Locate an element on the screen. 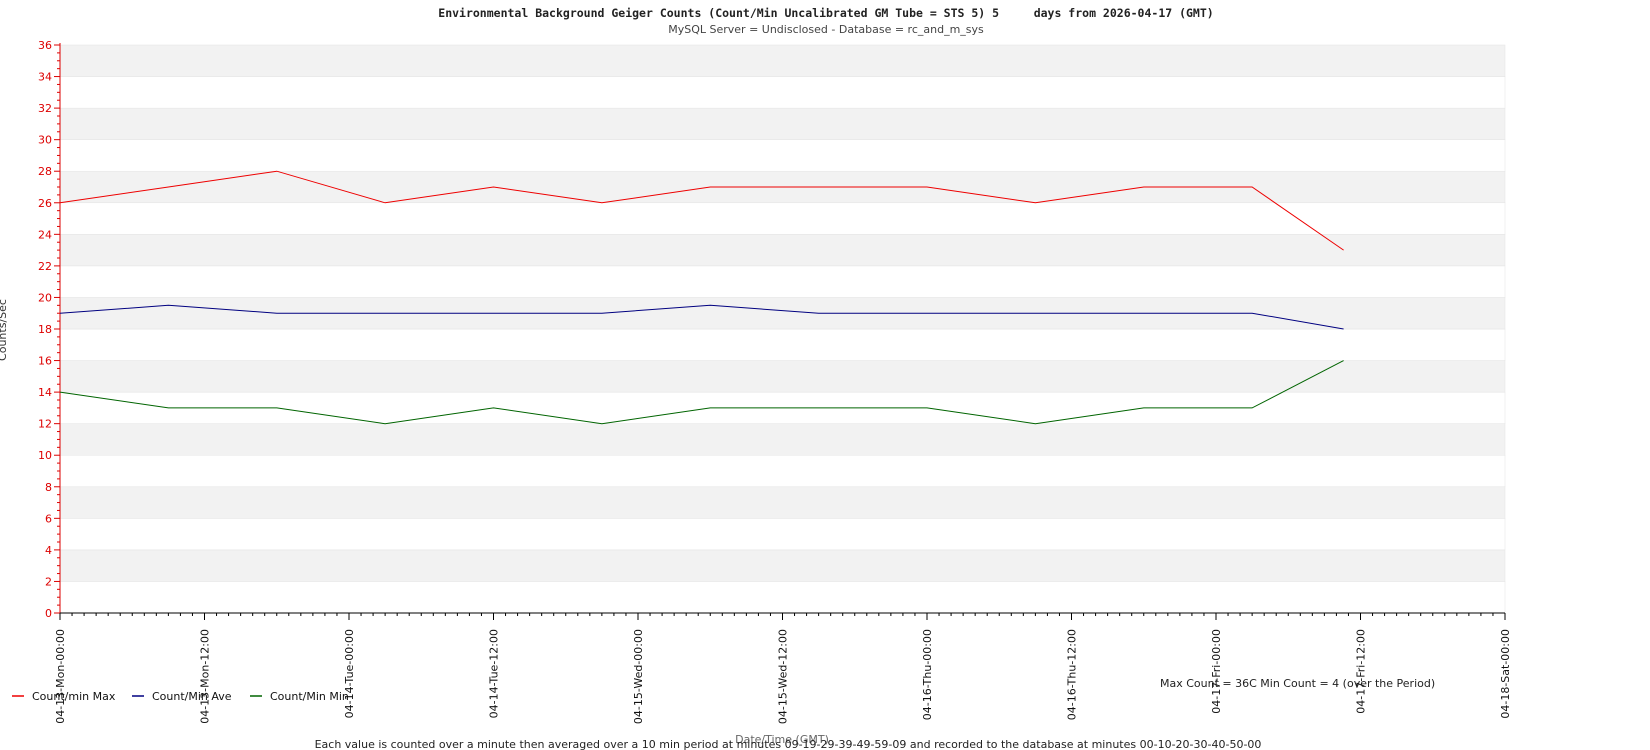  x-tick-label: 04-16-Thu-00:00 is located at coordinates (927, 674).